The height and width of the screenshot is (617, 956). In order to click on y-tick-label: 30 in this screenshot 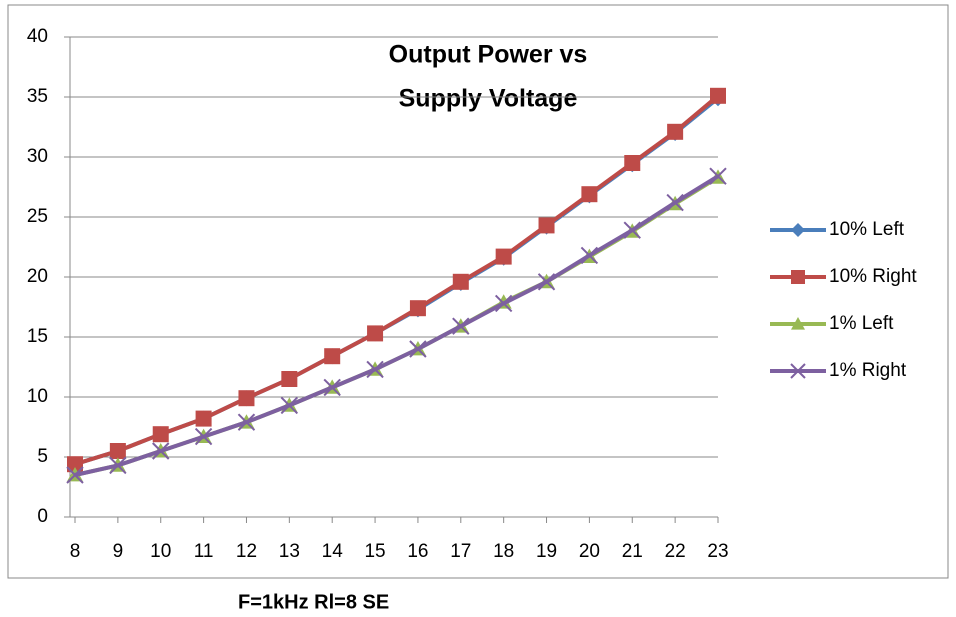, I will do `click(37, 156)`.